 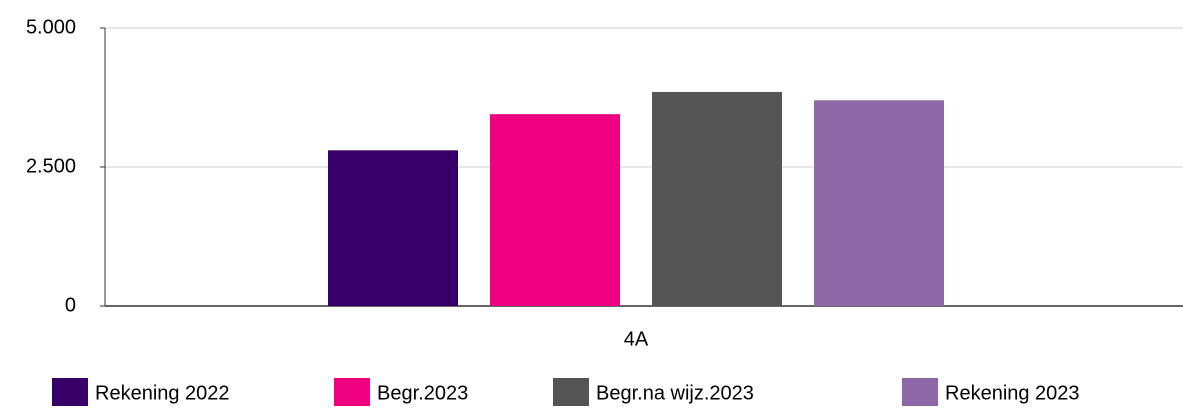 I want to click on y-tick-label: 2.500, so click(x=51, y=166).